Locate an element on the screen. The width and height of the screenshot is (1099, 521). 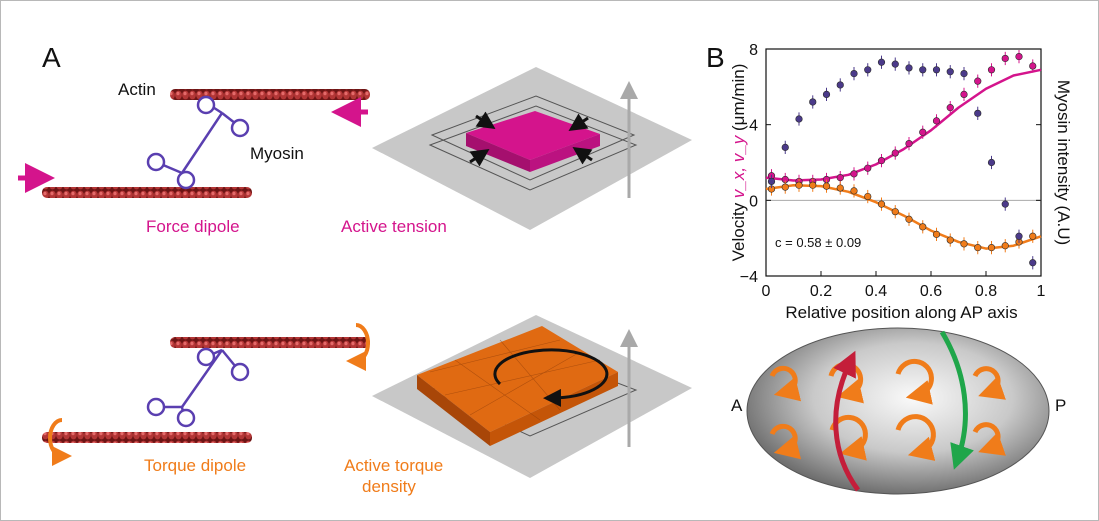
tension-active-slab is located at coordinates (533, 135).